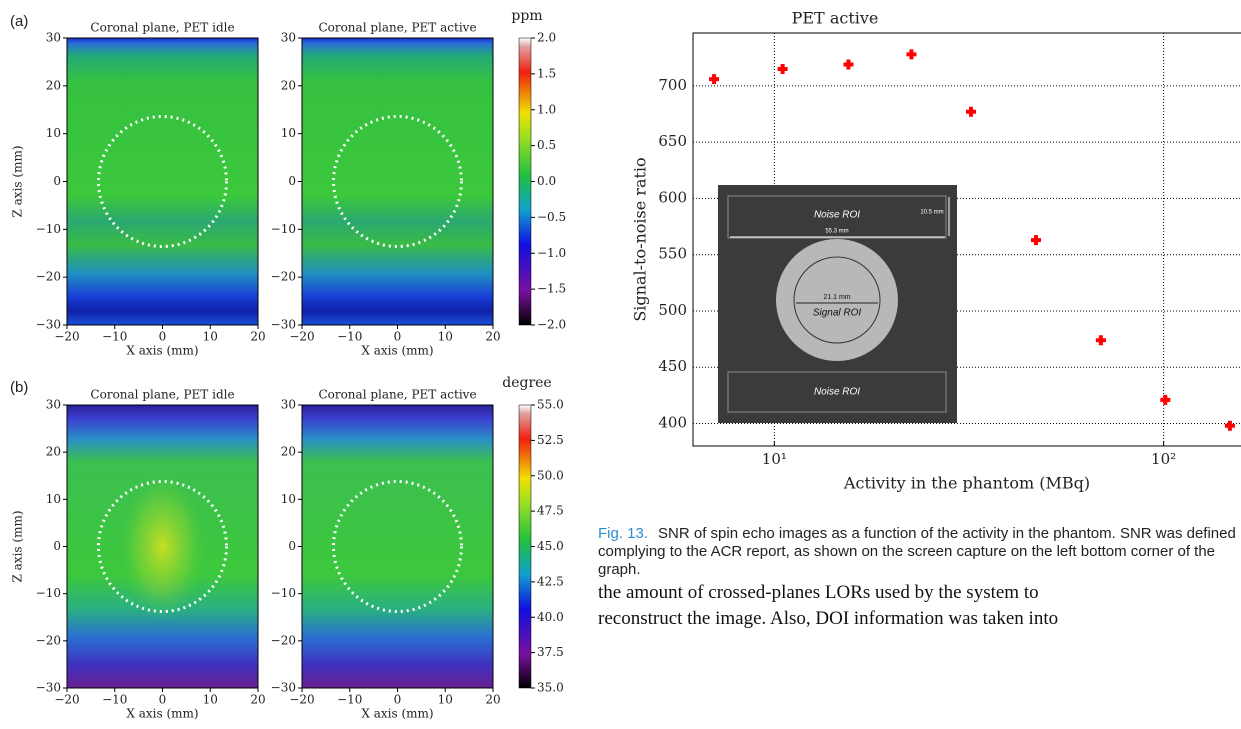 Image resolution: width=1241 pixels, height=729 pixels. Describe the element at coordinates (19, 387) in the screenshot. I see `panel-label: (b)` at that location.